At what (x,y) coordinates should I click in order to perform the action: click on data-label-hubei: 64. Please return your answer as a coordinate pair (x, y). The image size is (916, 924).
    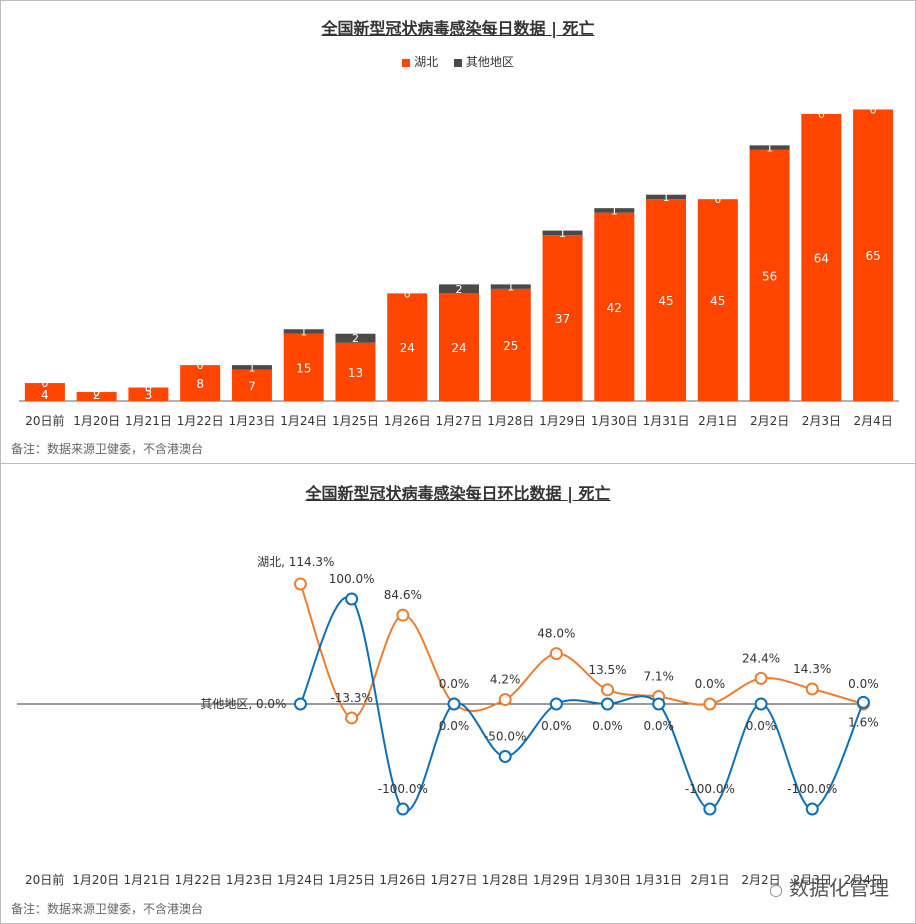
    Looking at the image, I should click on (821, 258).